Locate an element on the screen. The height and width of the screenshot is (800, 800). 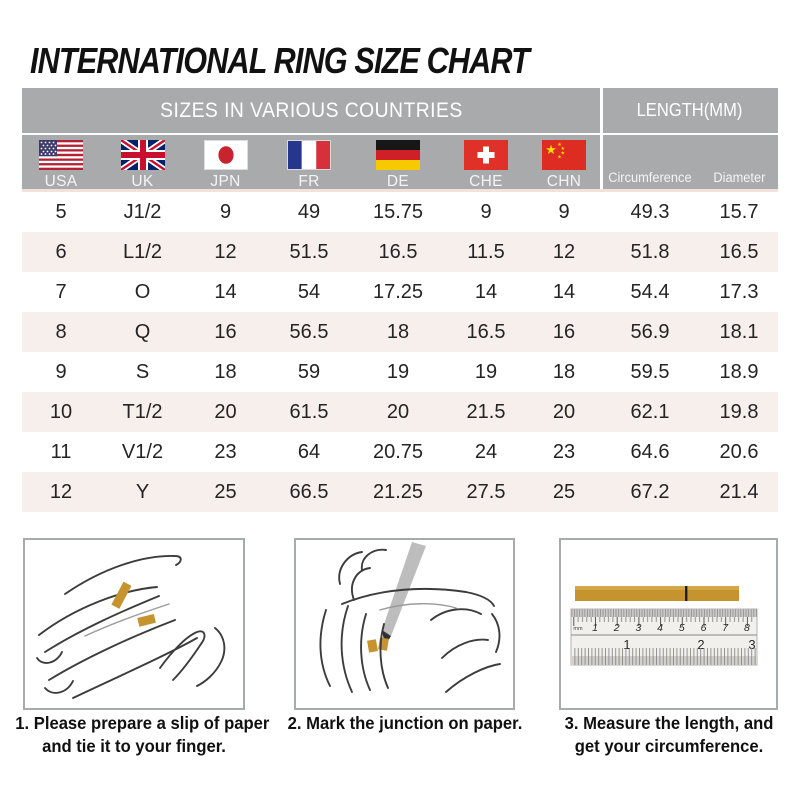
france-flag-icon is located at coordinates (309, 155).